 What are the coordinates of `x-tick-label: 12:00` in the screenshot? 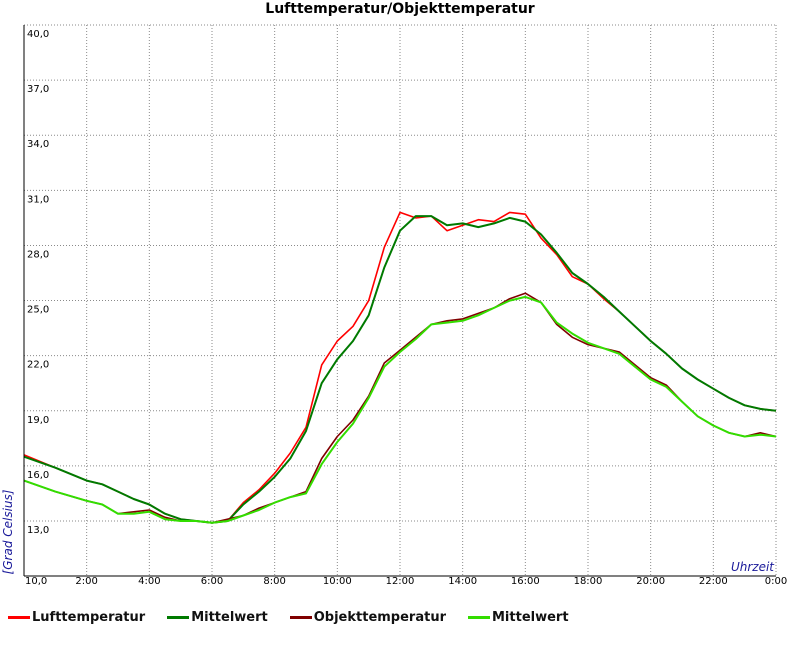 It's located at (400, 581).